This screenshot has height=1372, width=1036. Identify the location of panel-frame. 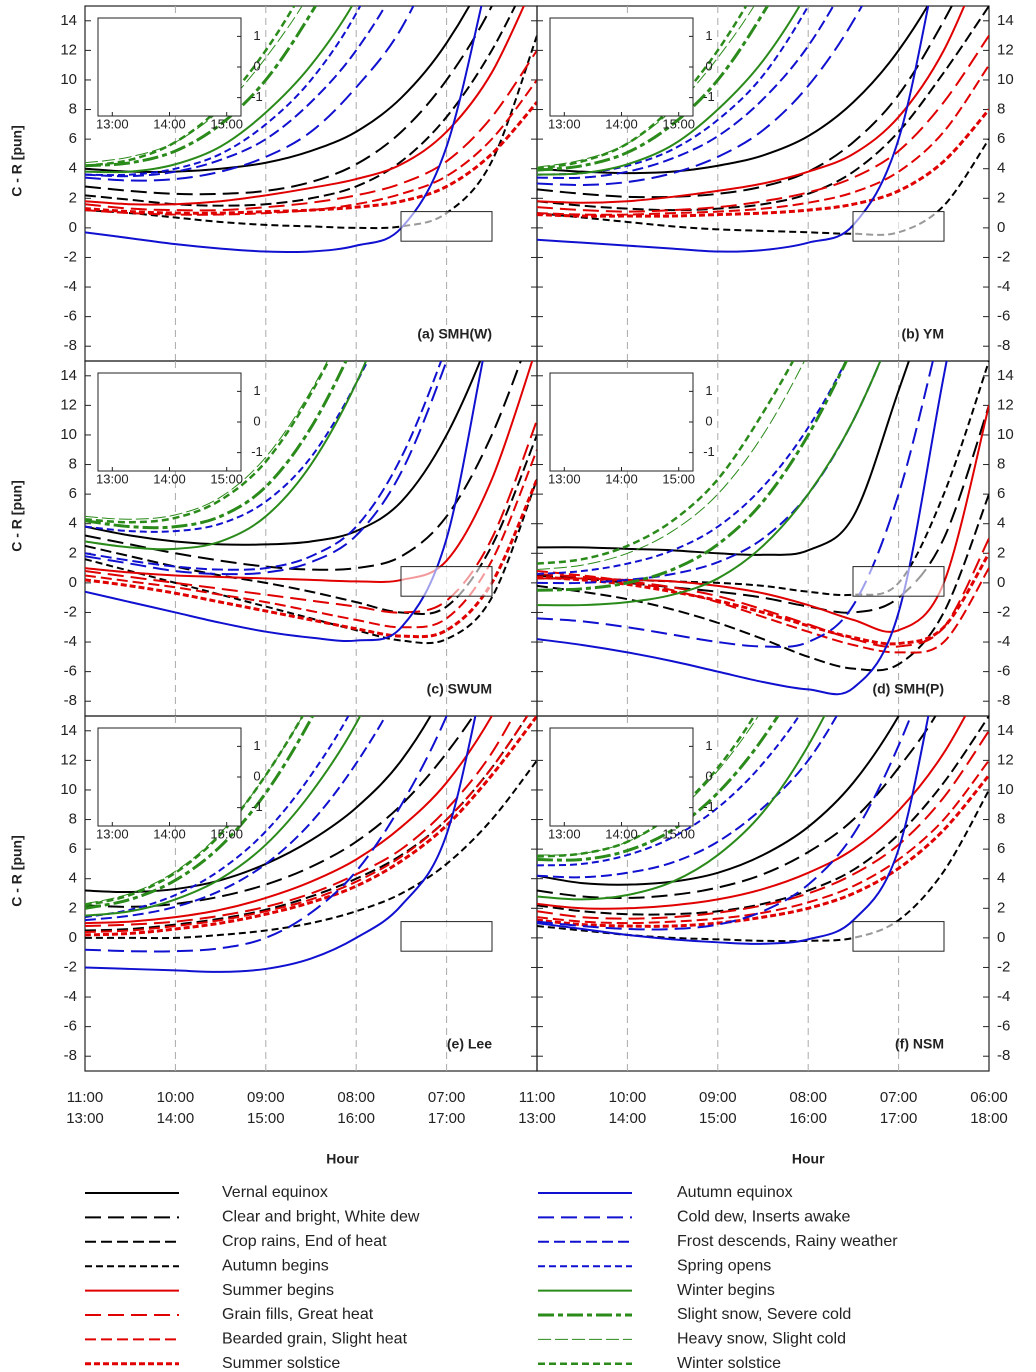
(763, 893).